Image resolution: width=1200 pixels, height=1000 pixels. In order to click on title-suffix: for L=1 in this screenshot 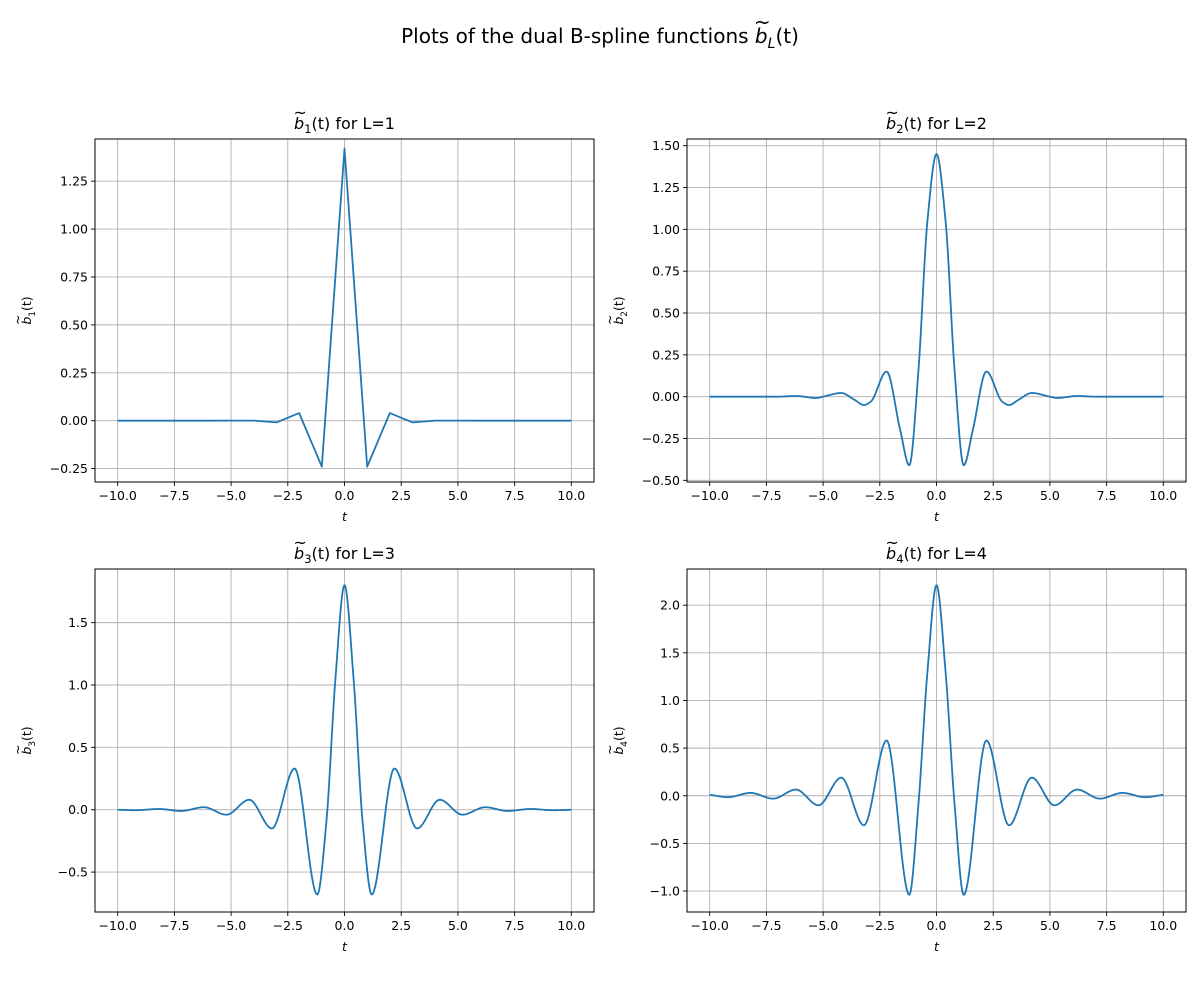, I will do `click(362, 123)`.